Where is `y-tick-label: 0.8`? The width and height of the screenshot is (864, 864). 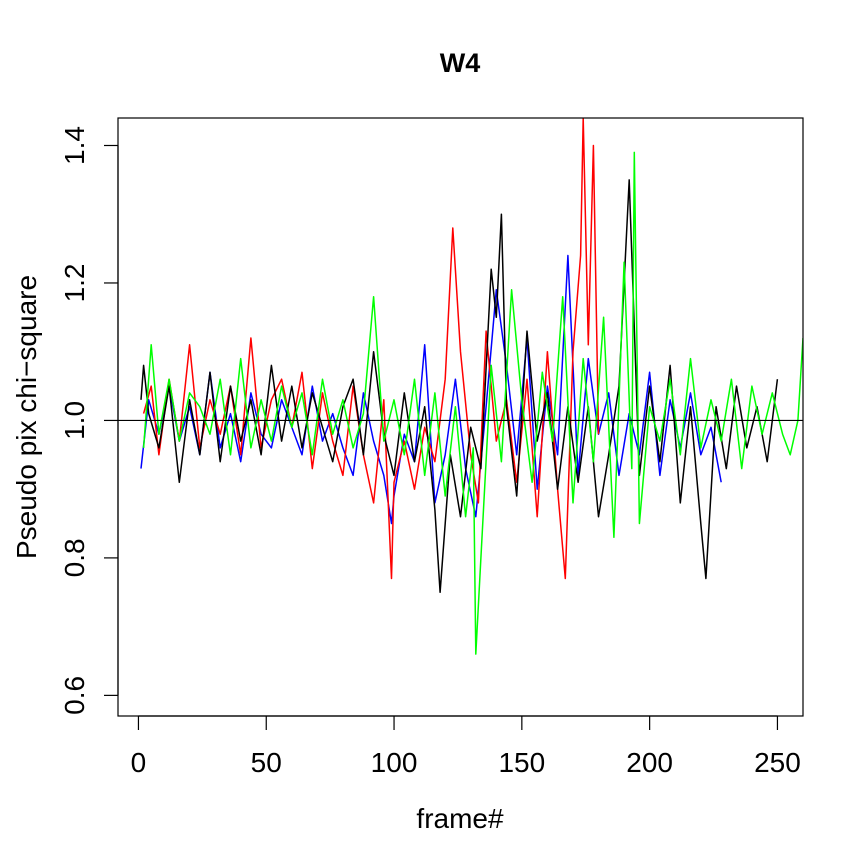
y-tick-label: 0.8 is located at coordinates (74, 557).